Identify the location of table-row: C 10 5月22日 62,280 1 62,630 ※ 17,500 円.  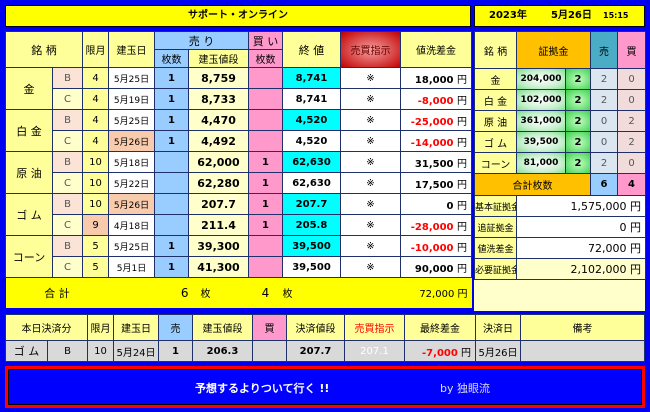
(239, 183).